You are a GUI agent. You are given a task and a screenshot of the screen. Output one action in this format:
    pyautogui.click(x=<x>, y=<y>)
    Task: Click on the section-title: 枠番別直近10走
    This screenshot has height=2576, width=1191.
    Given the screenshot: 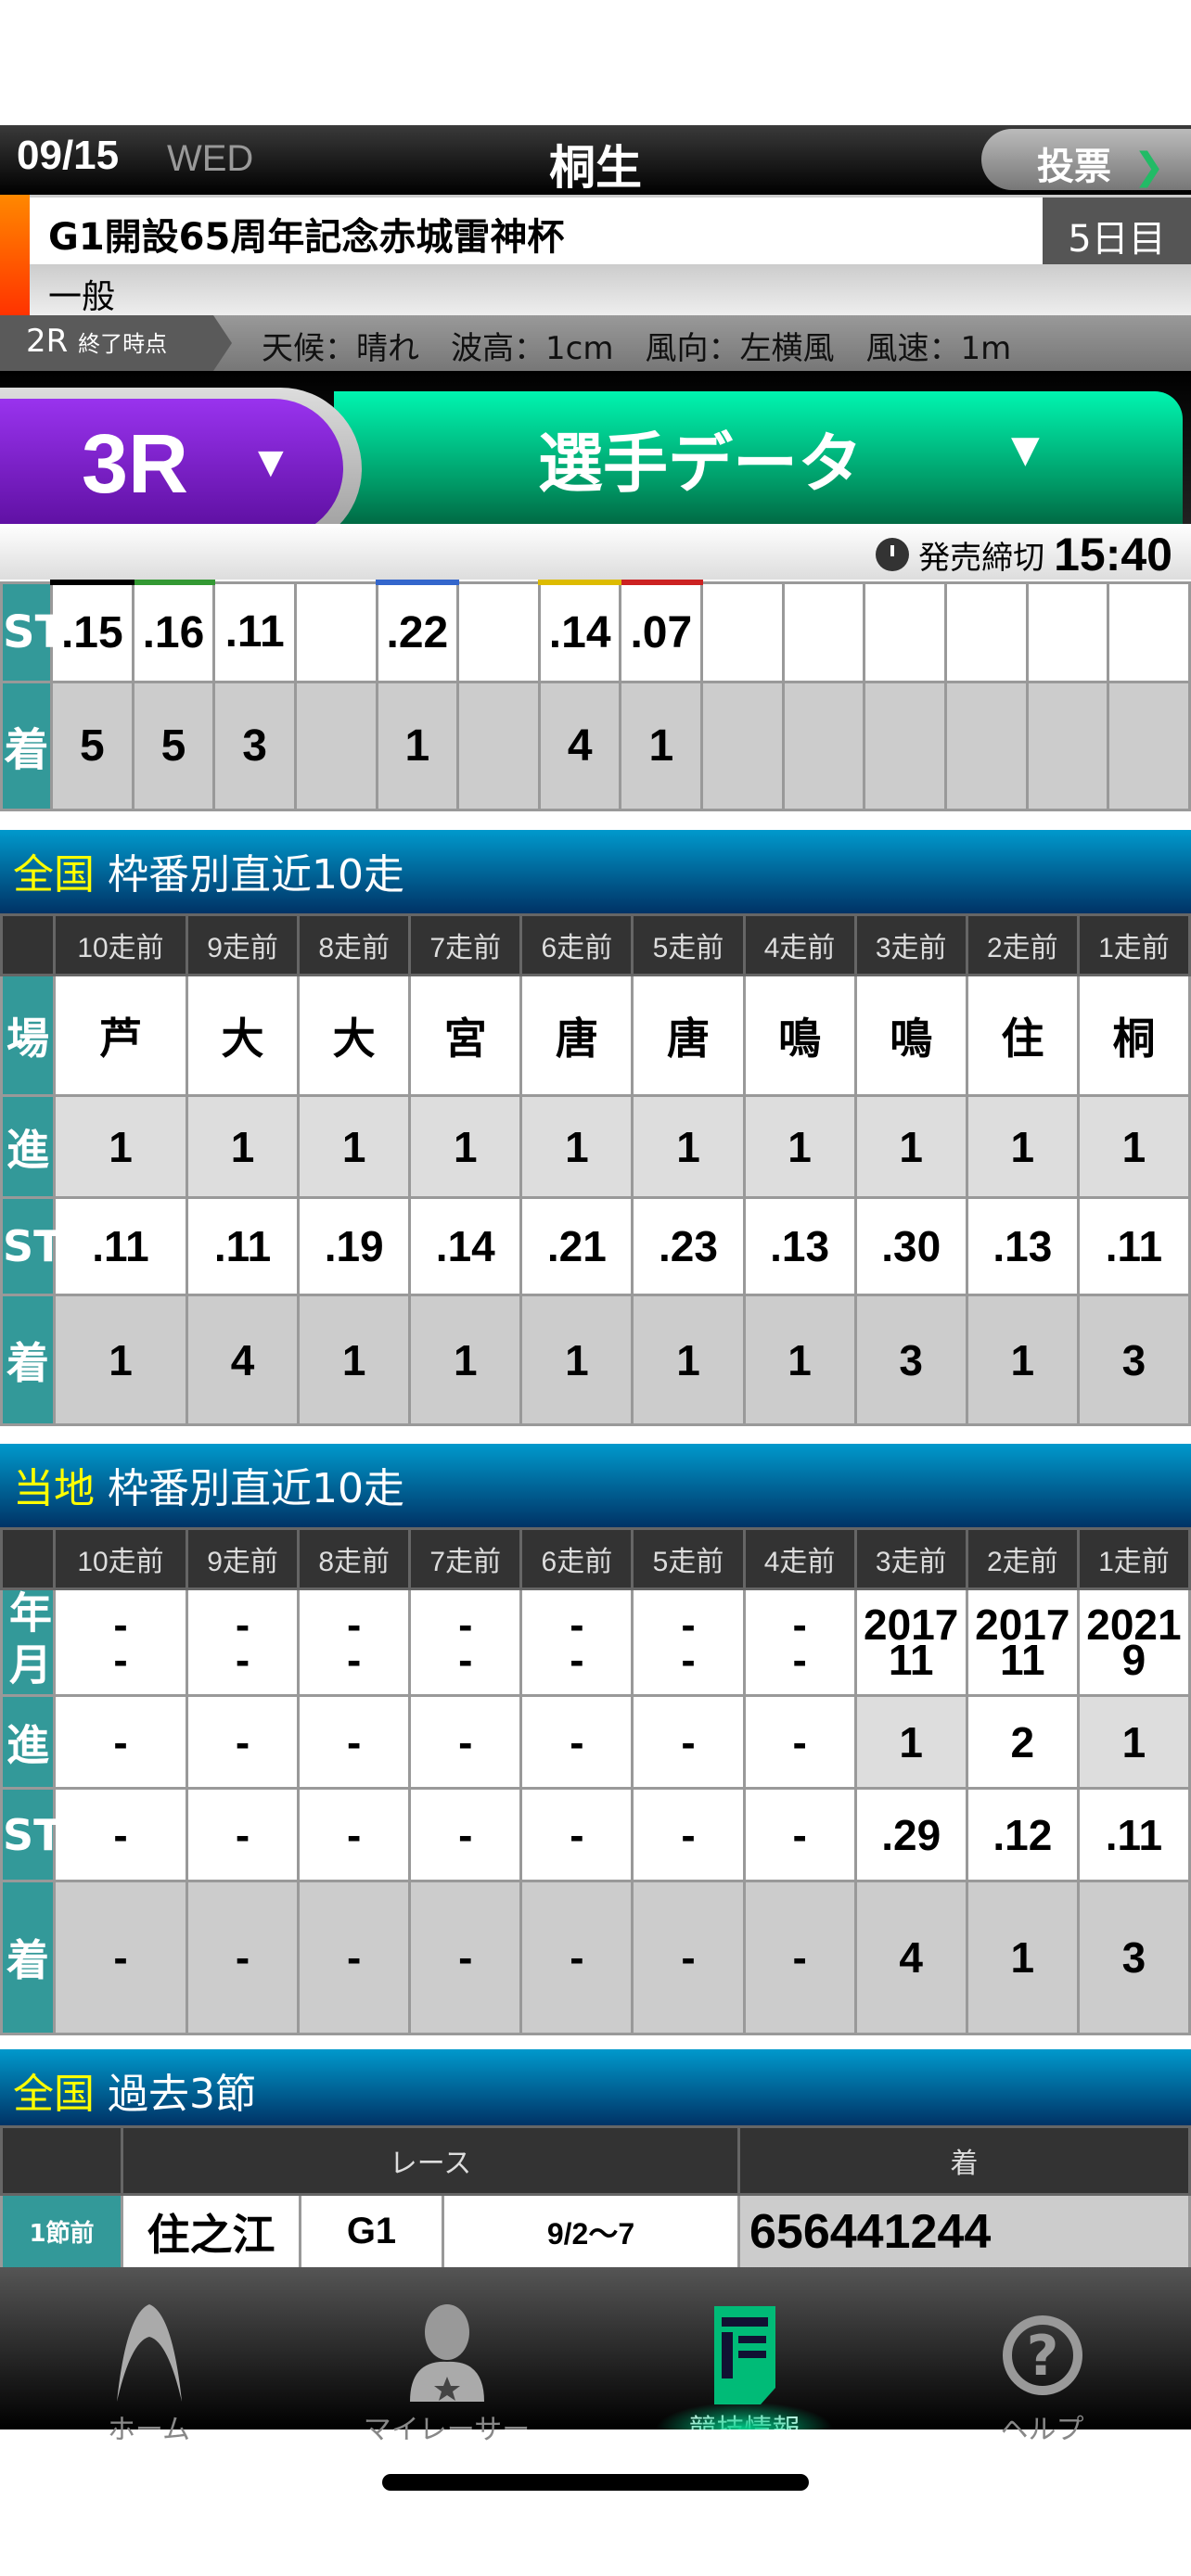 What is the action you would take?
    pyautogui.click(x=256, y=1488)
    